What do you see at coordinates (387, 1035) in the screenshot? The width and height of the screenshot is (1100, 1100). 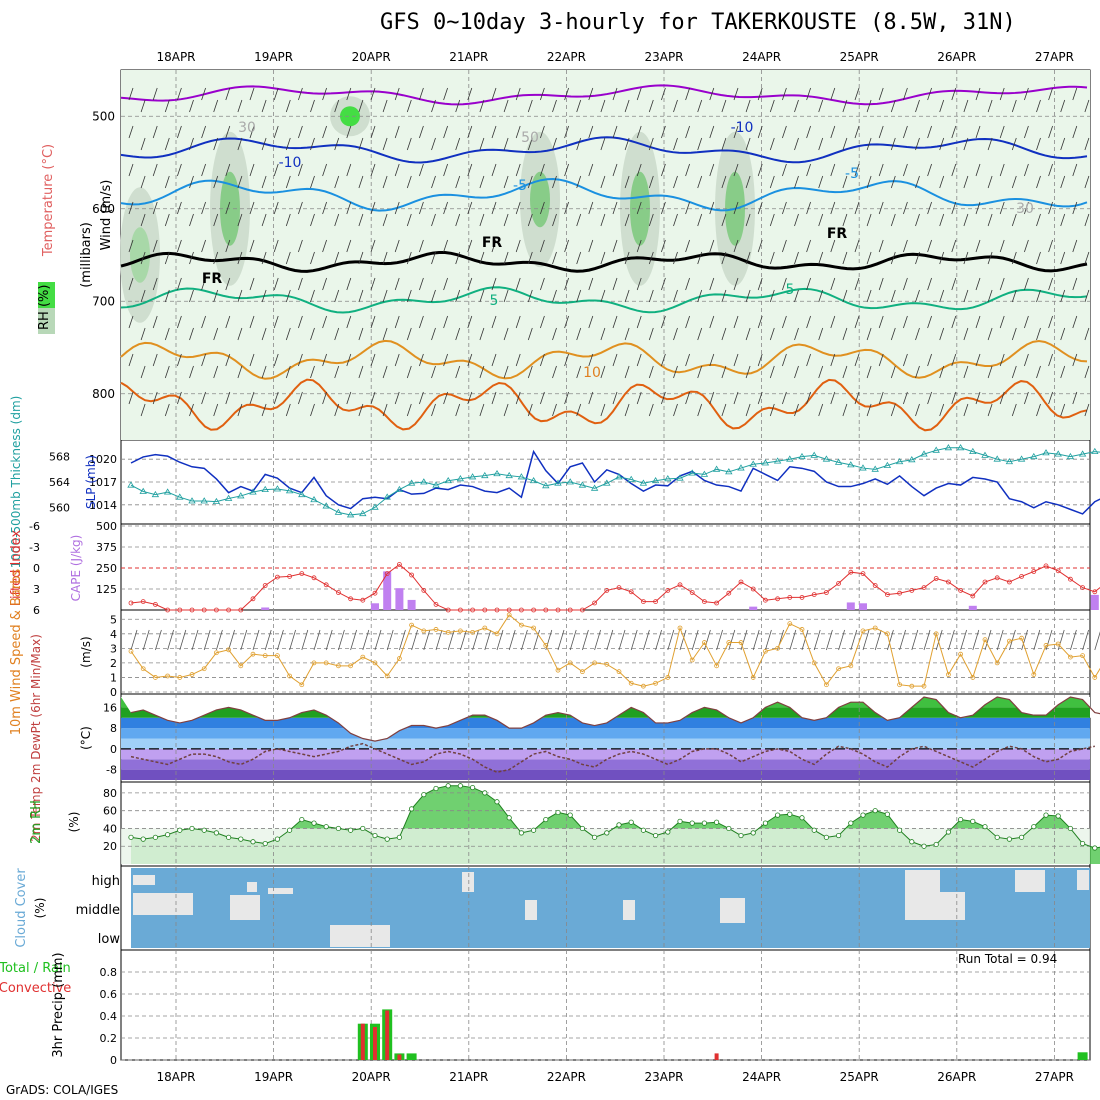 I see `precip-convective-bar` at bounding box center [387, 1035].